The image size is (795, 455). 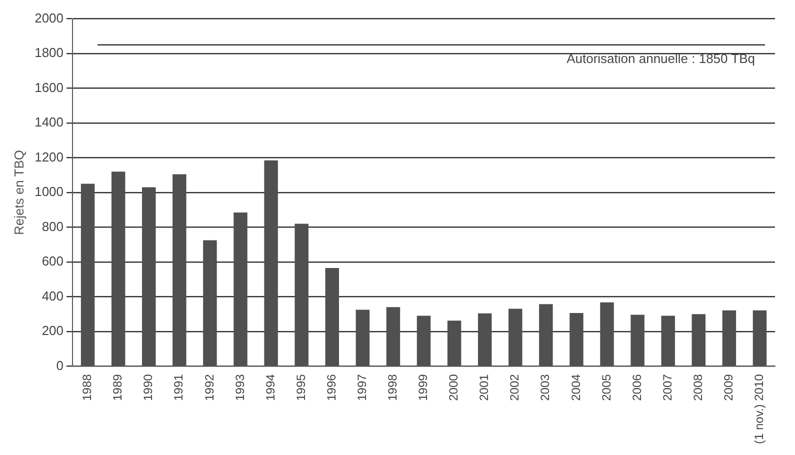 I want to click on x-tick-label: 1994, so click(x=270, y=387).